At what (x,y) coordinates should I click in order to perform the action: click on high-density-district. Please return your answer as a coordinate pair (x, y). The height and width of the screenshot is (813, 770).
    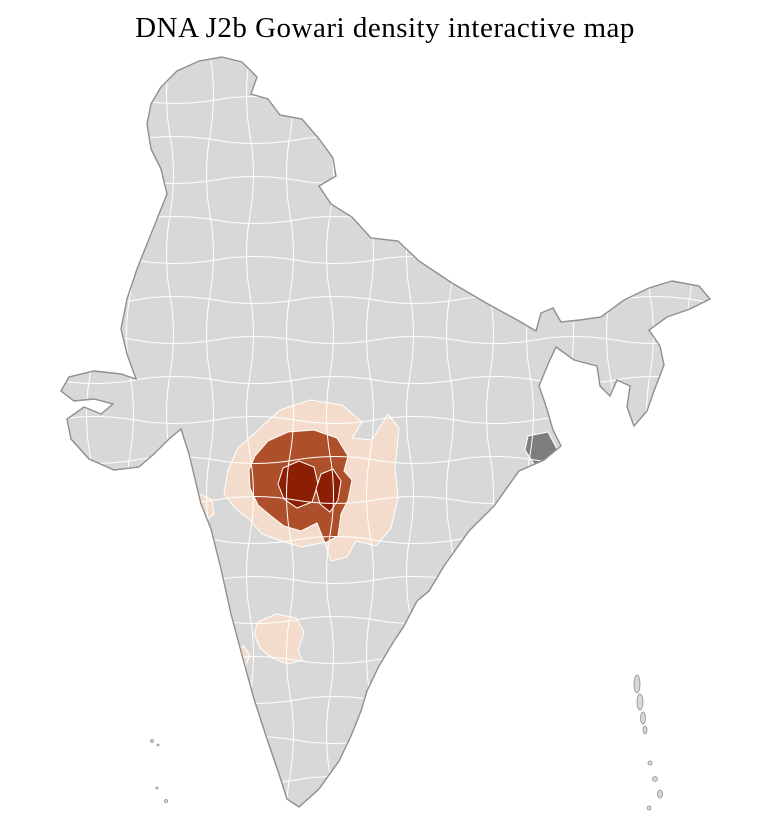
    Looking at the image, I should click on (328, 490).